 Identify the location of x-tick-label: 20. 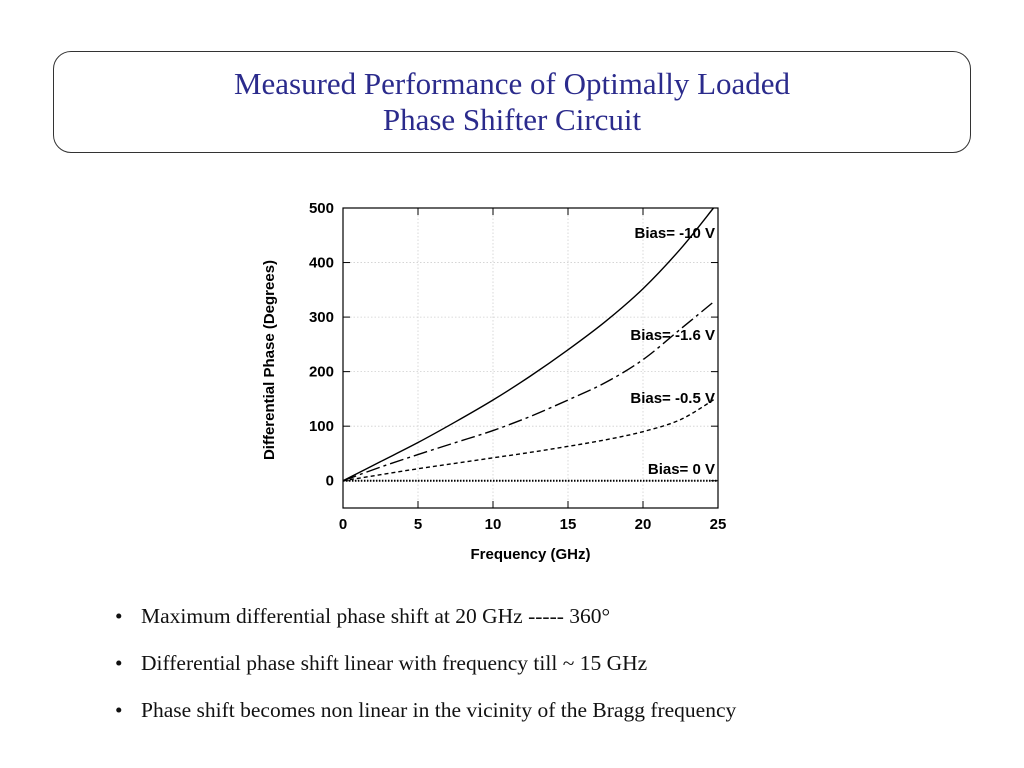
(643, 524).